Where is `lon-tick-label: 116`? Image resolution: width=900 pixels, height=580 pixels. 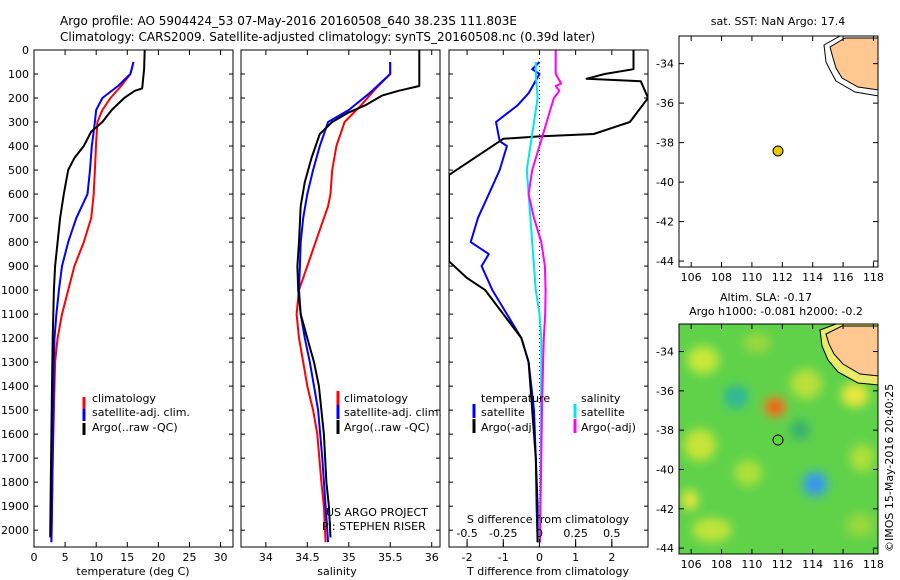 lon-tick-label: 116 is located at coordinates (843, 564).